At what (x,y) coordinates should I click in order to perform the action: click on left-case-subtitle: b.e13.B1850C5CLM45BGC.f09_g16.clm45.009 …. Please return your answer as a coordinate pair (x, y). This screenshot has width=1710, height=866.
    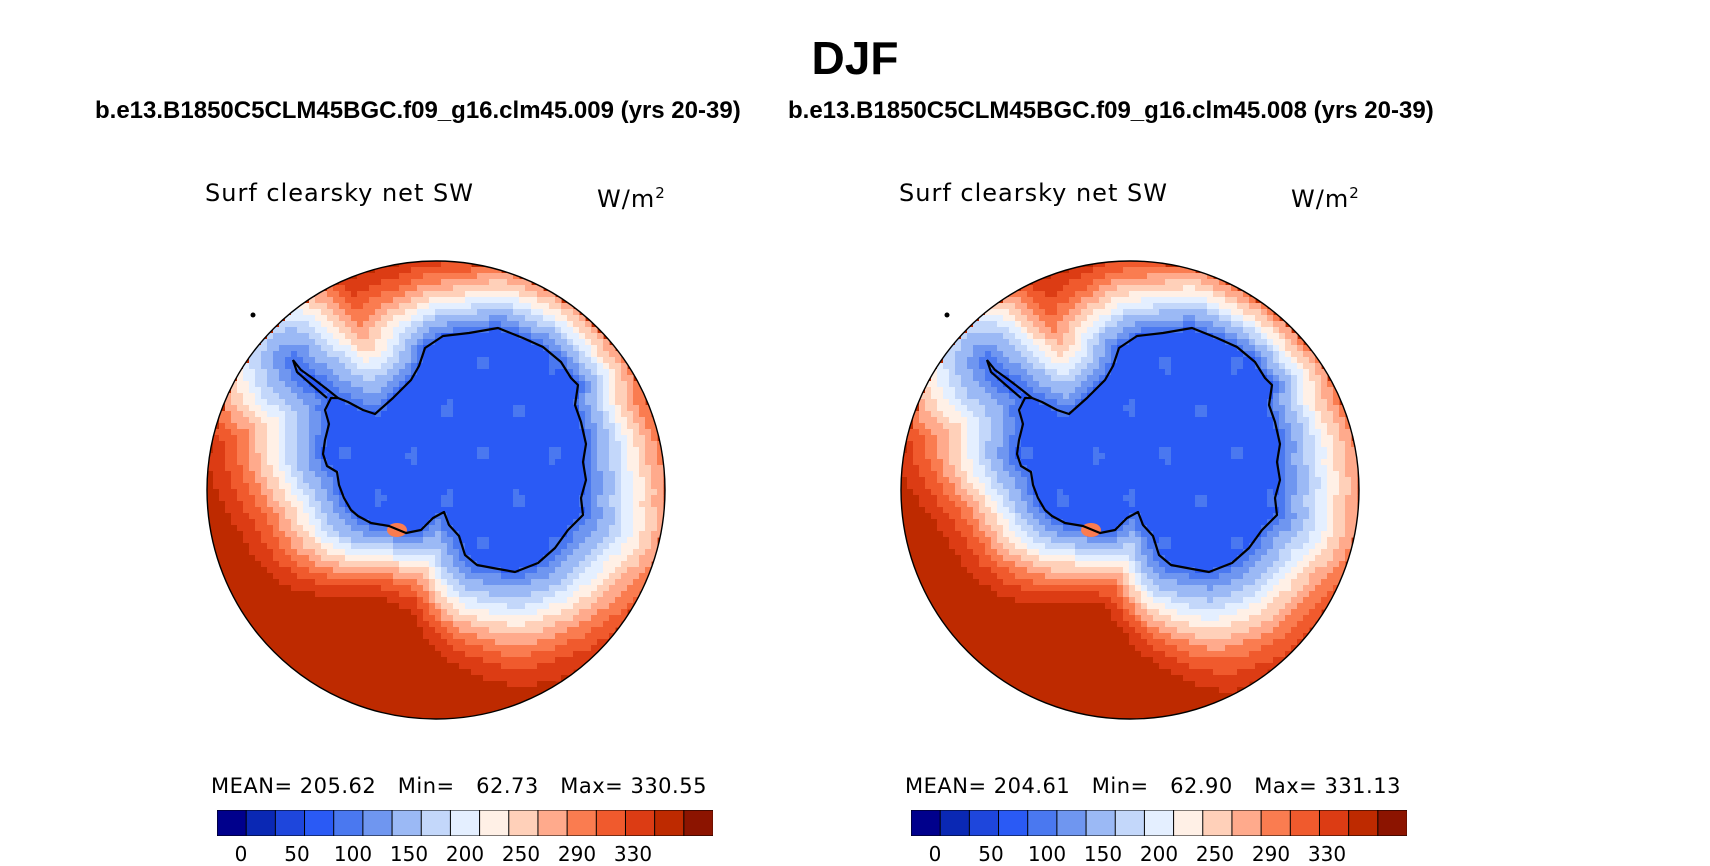
    Looking at the image, I should click on (418, 110).